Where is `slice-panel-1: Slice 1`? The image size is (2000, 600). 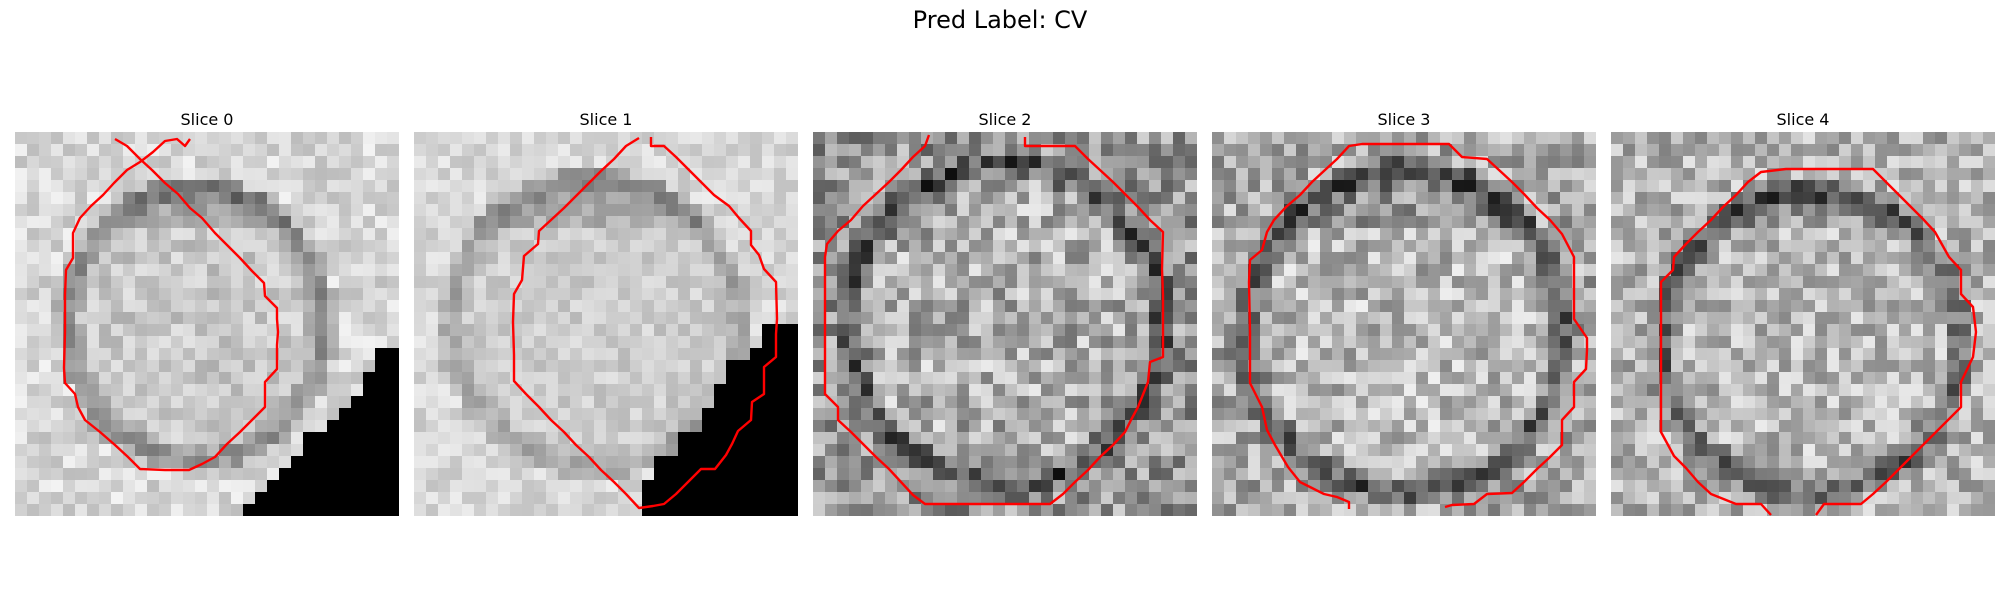
slice-panel-1: Slice 1 is located at coordinates (606, 312).